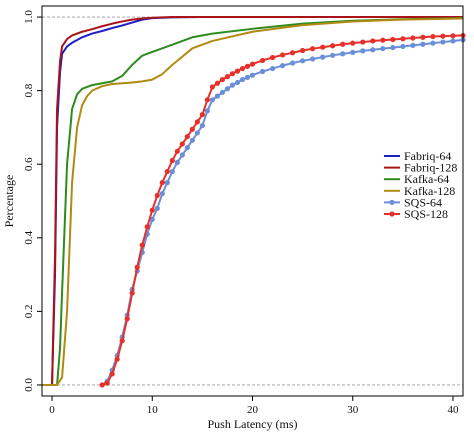 This screenshot has height=439, width=474. I want to click on y-tick-label-4: 0.8, so click(29, 90).